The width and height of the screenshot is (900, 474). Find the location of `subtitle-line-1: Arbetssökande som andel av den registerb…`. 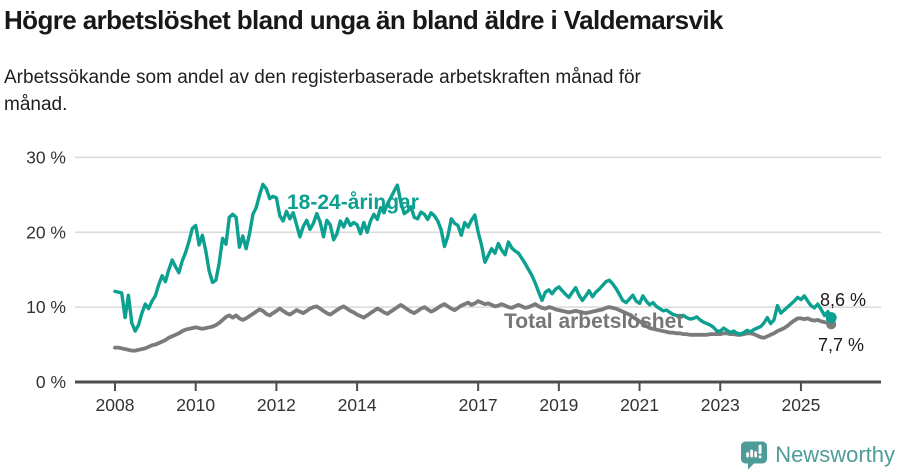

subtitle-line-1: Arbetssökande som andel av den registerb… is located at coordinates (322, 77).